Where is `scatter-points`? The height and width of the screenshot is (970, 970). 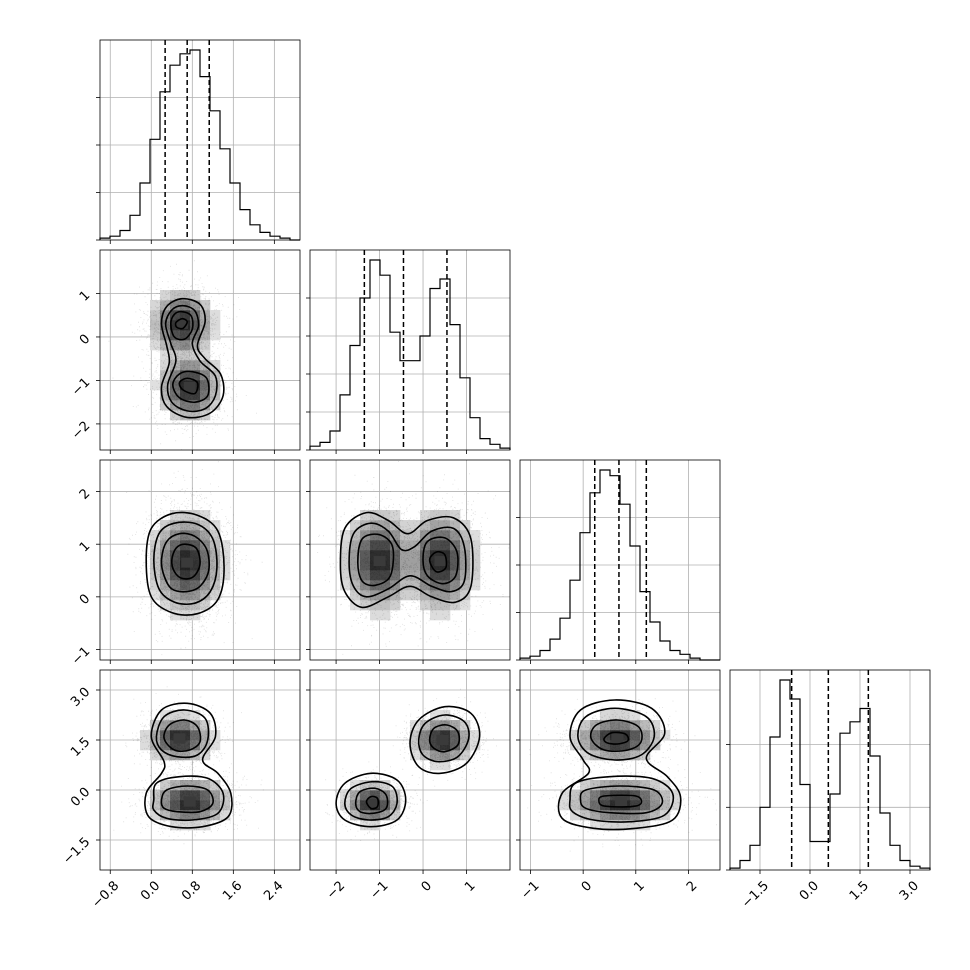
scatter-points is located at coordinates (194, 389).